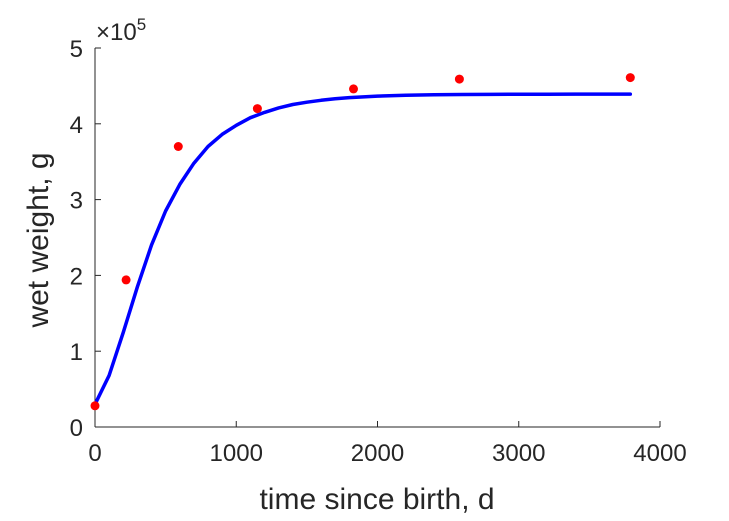 The height and width of the screenshot is (521, 729). I want to click on y-tick-label: 4, so click(76, 125).